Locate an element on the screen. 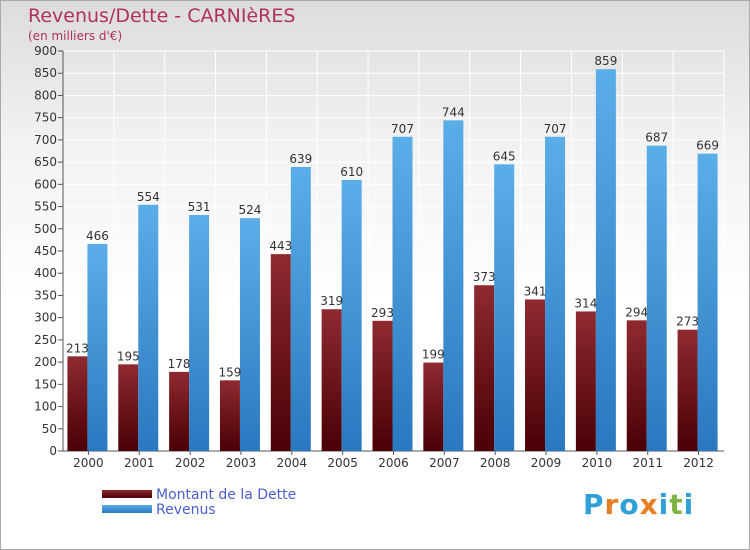 This screenshot has width=750, height=550. data-label-revenus: 669 is located at coordinates (707, 146).